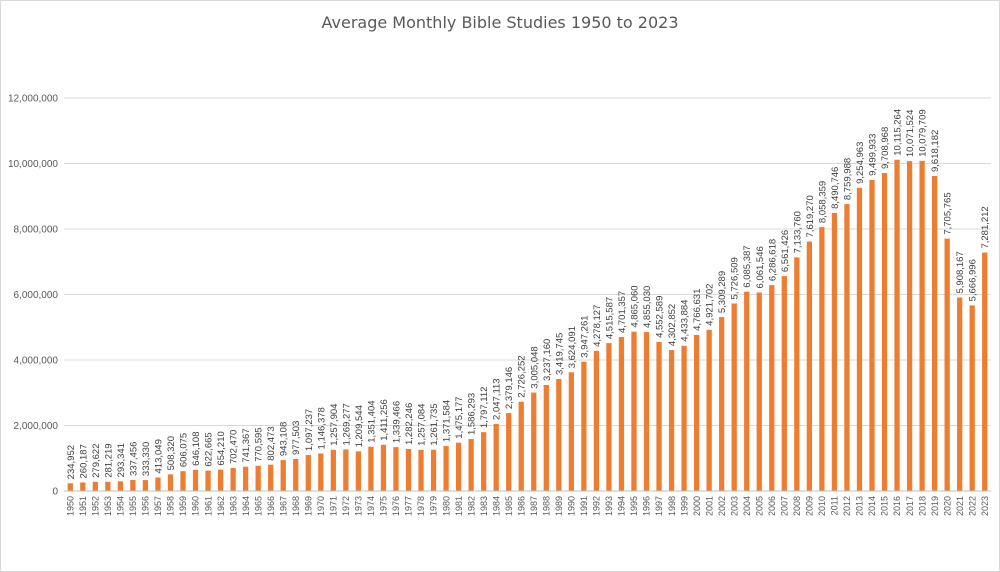  What do you see at coordinates (321, 506) in the screenshot?
I see `x-tick-label: 1970` at bounding box center [321, 506].